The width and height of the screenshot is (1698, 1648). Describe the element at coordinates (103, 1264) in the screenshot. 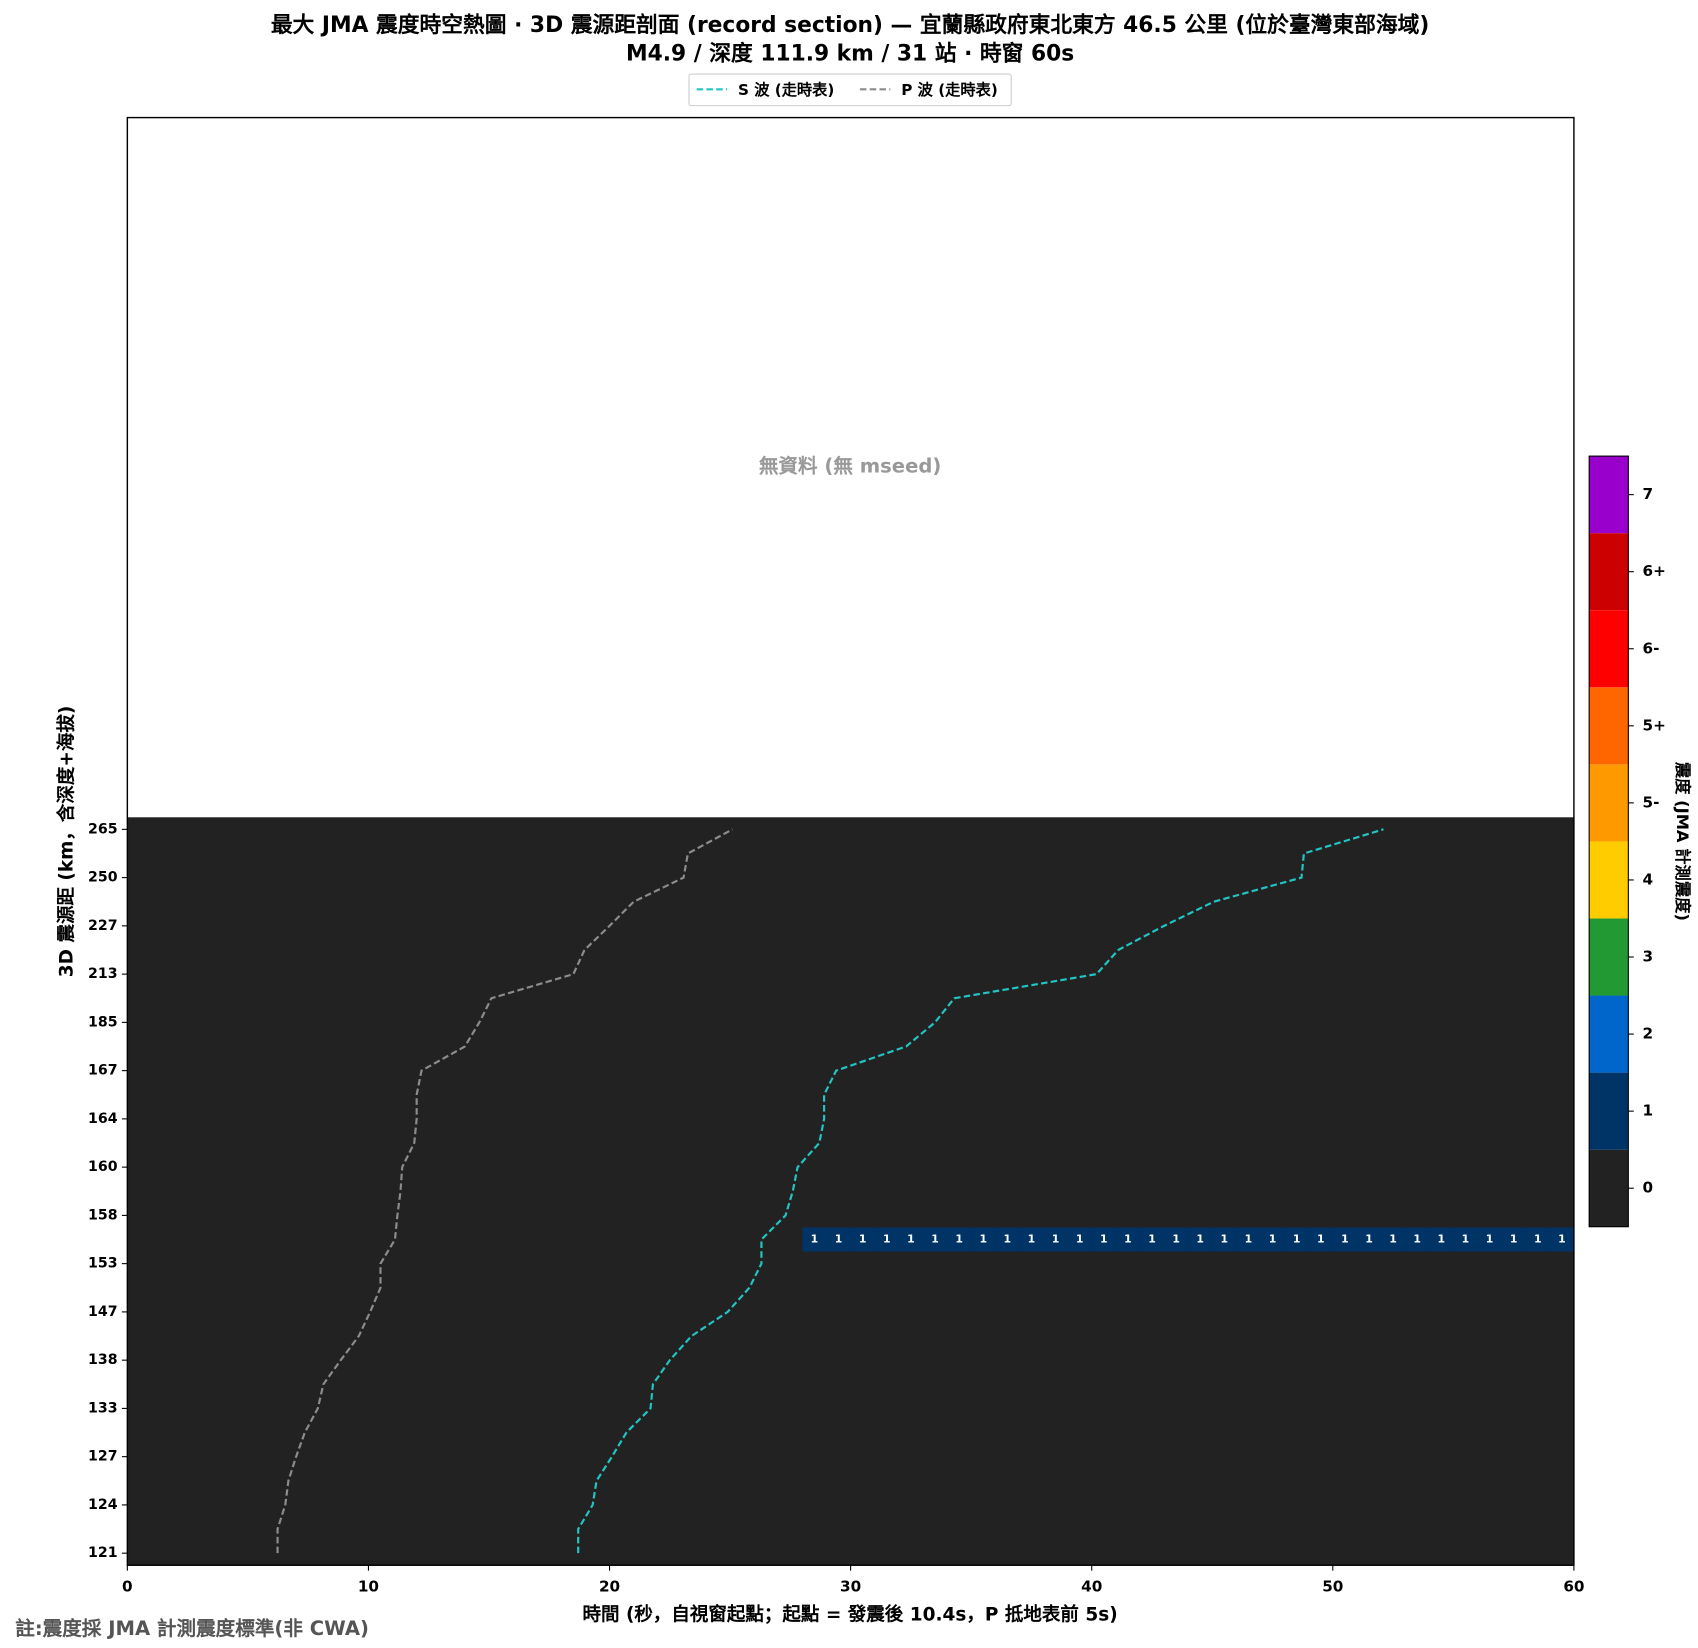

I see `y-tick-label: 153` at that location.